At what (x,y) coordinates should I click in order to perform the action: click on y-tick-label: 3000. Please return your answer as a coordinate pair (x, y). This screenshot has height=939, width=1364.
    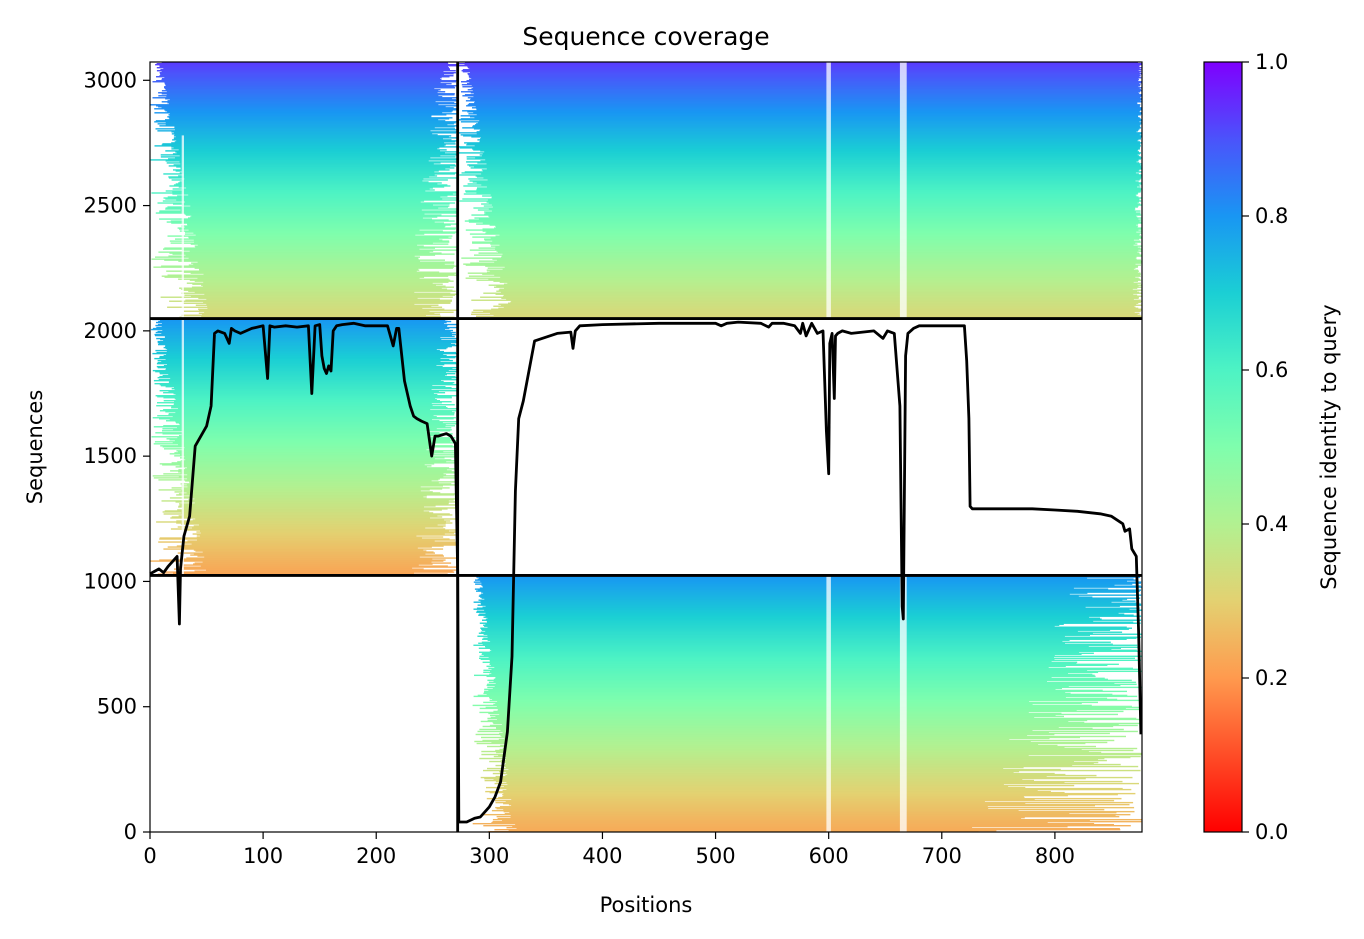
    Looking at the image, I should click on (110, 80).